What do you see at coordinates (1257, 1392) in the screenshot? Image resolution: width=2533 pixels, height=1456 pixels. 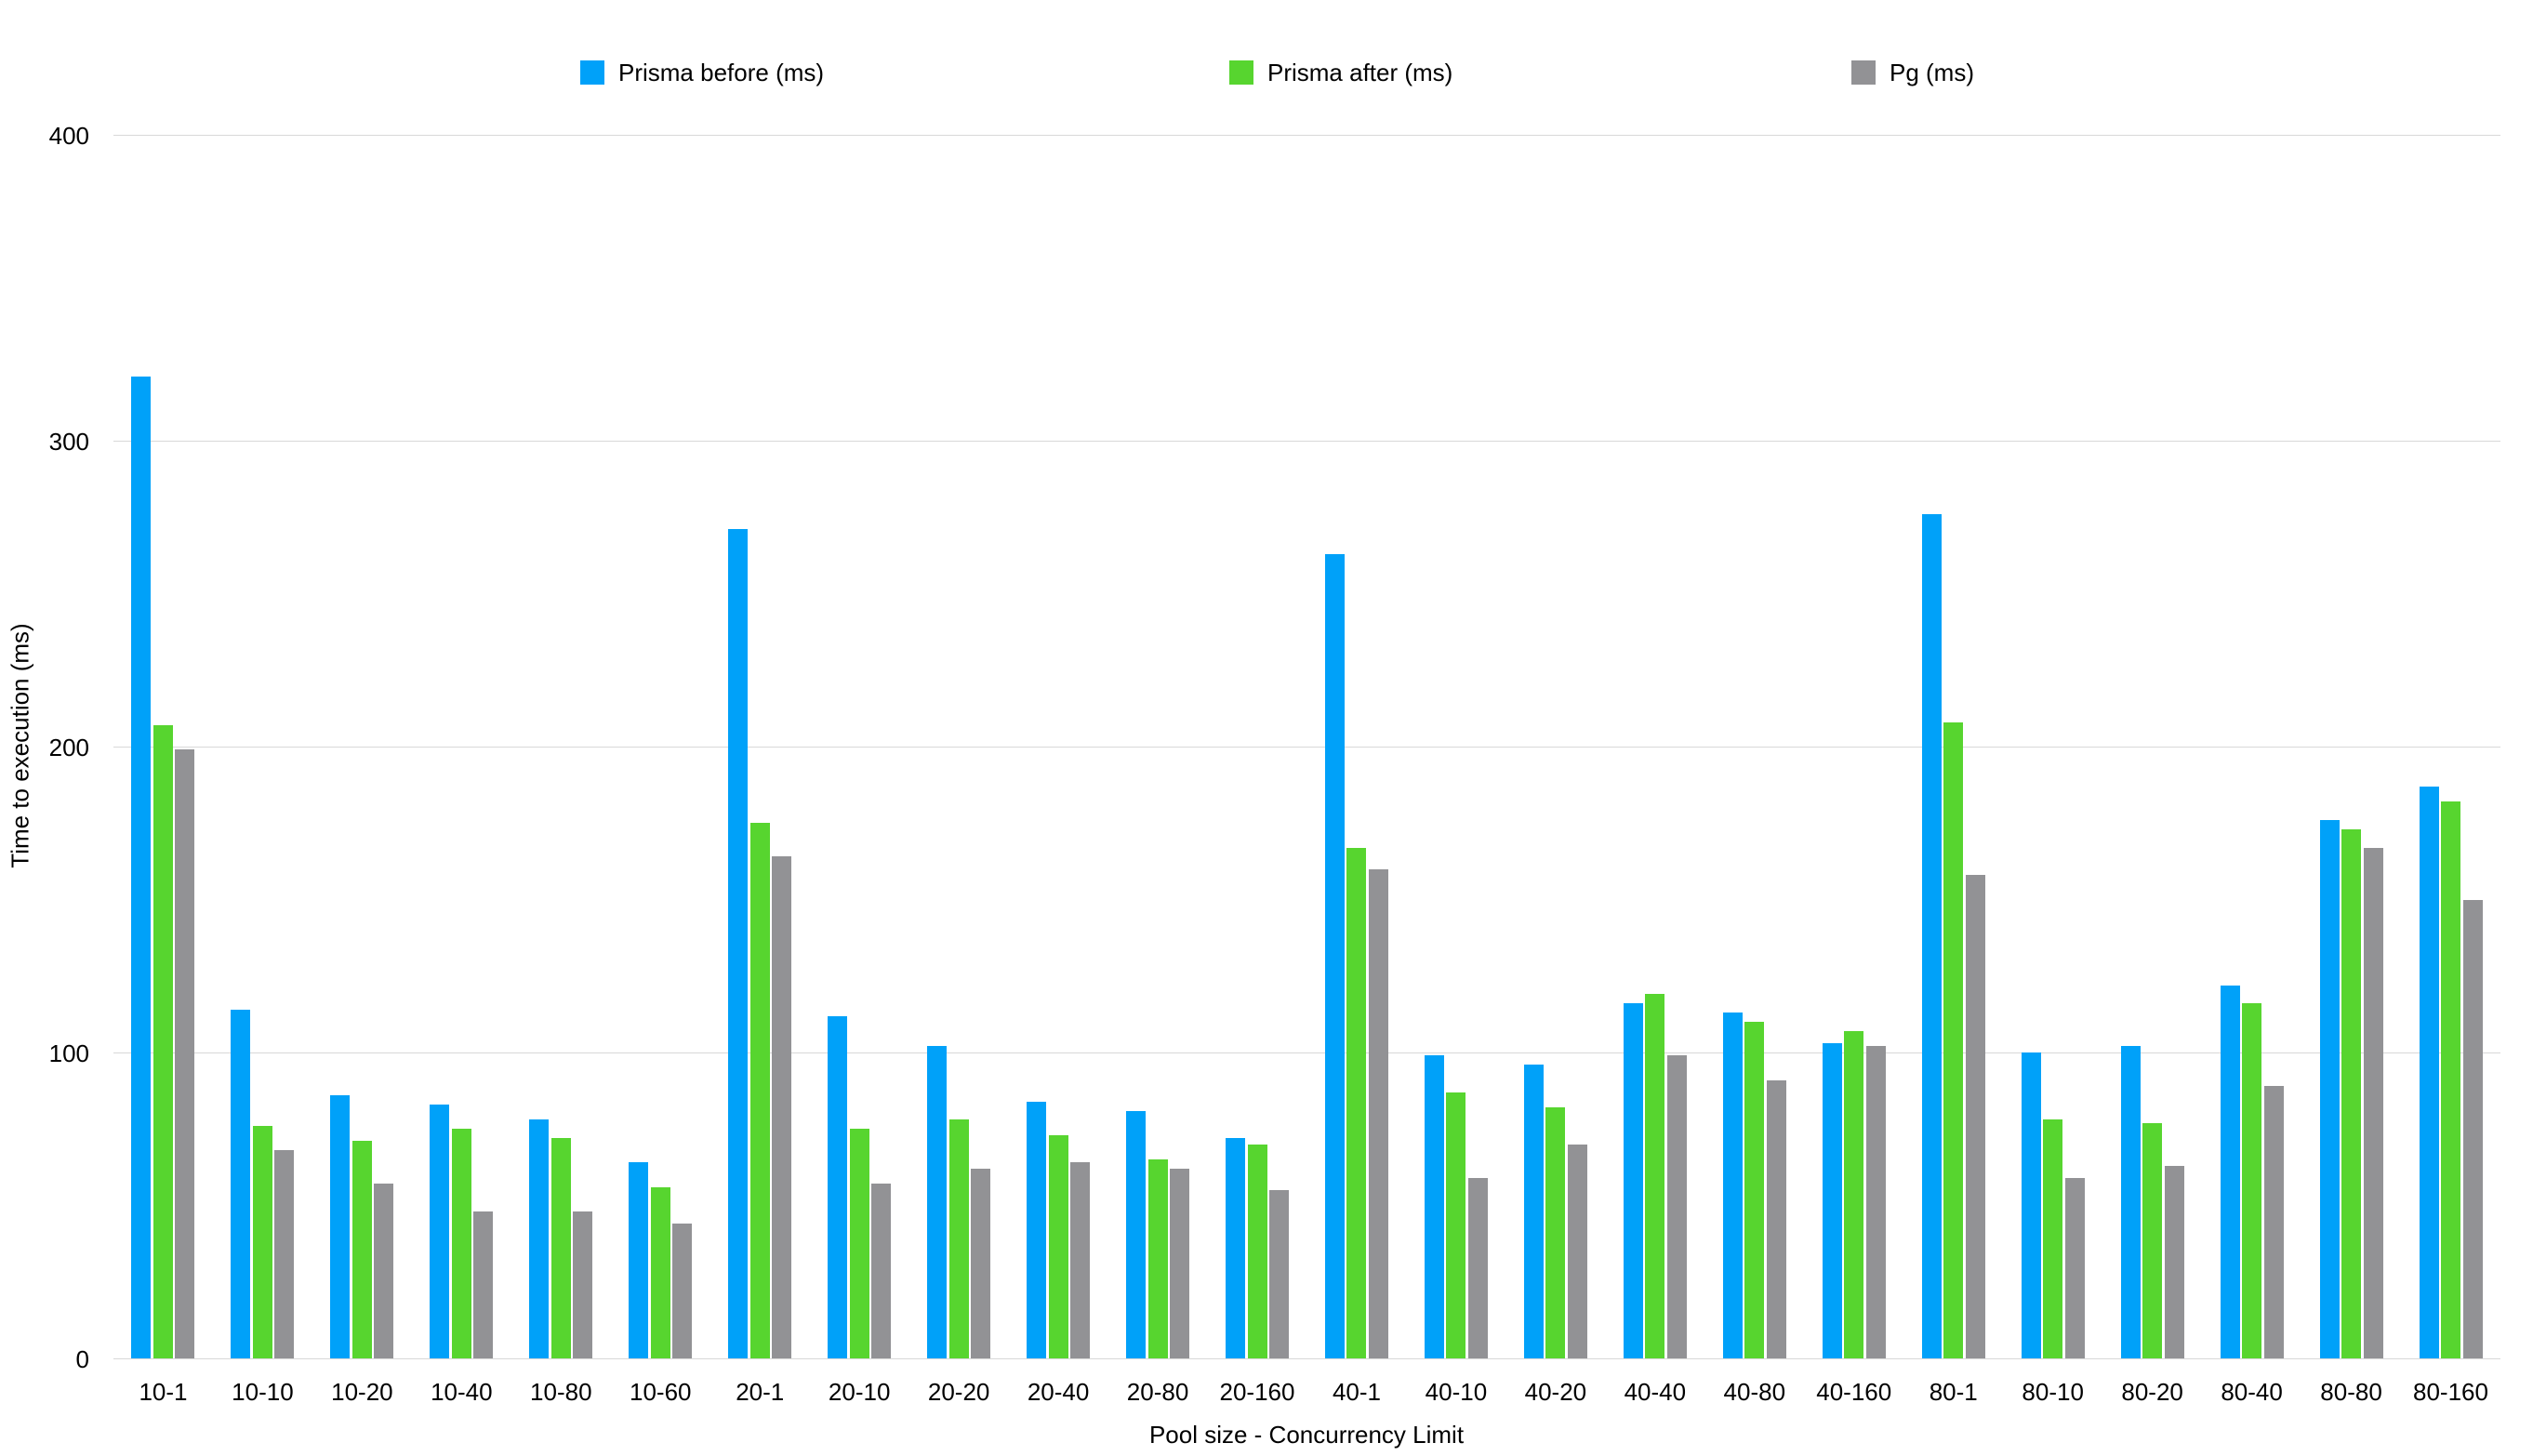 I see `x-label-20-160: 20-160` at bounding box center [1257, 1392].